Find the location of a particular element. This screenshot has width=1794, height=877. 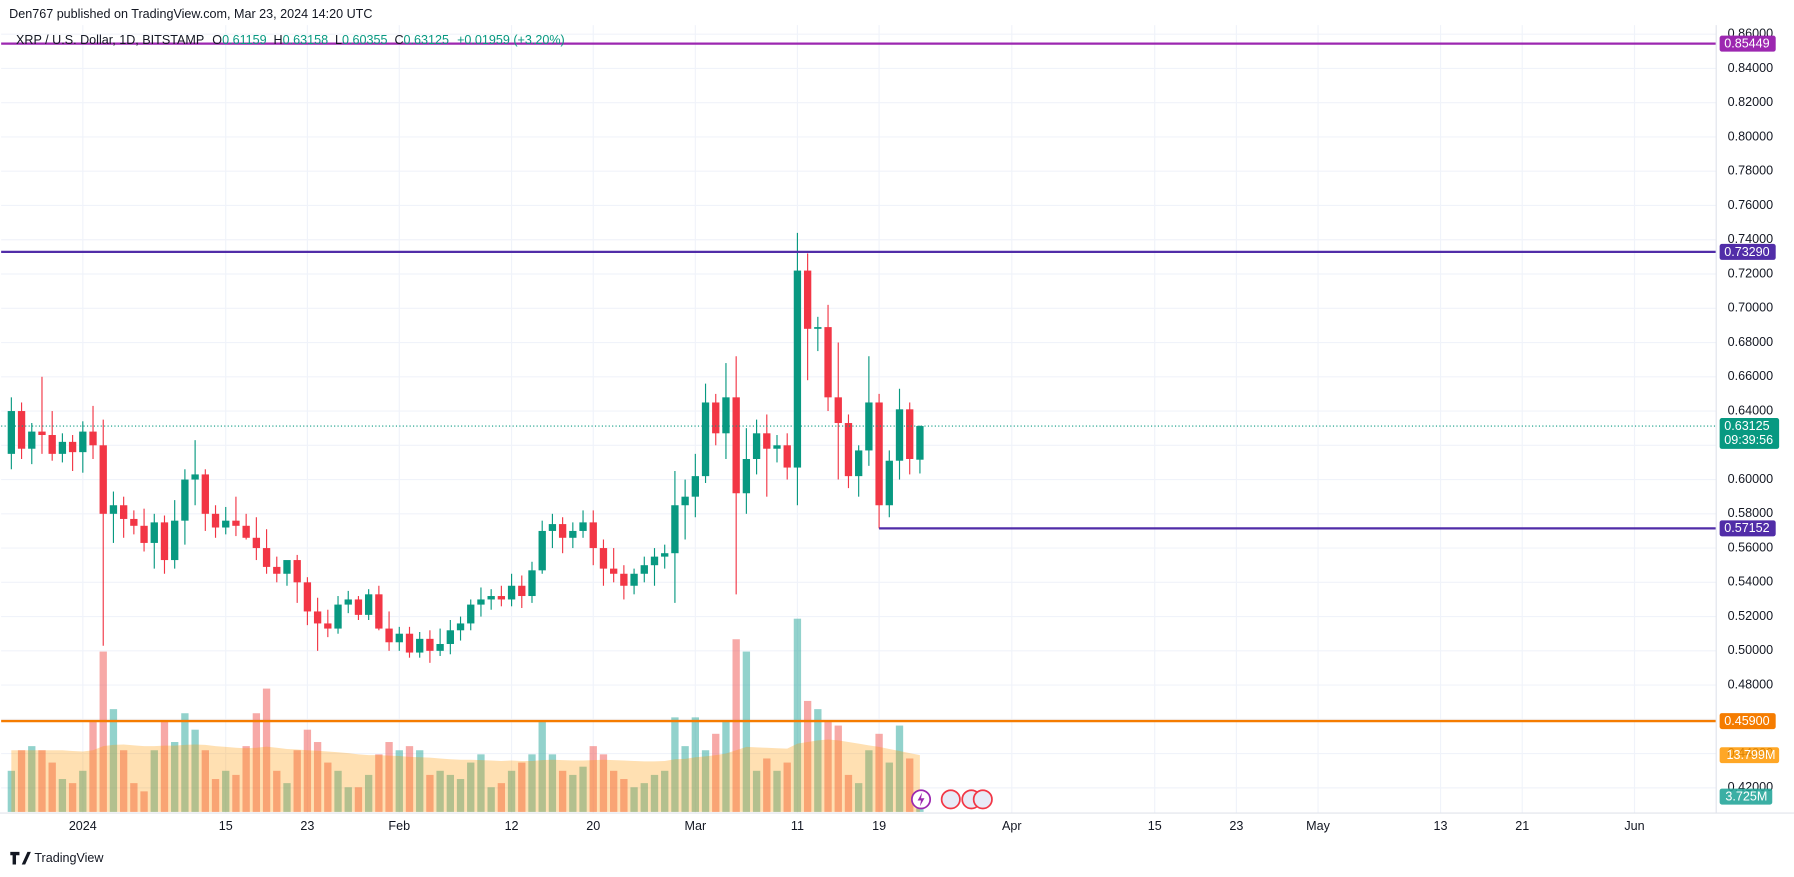

y-tick-label: 0.56000 is located at coordinates (1750, 547).